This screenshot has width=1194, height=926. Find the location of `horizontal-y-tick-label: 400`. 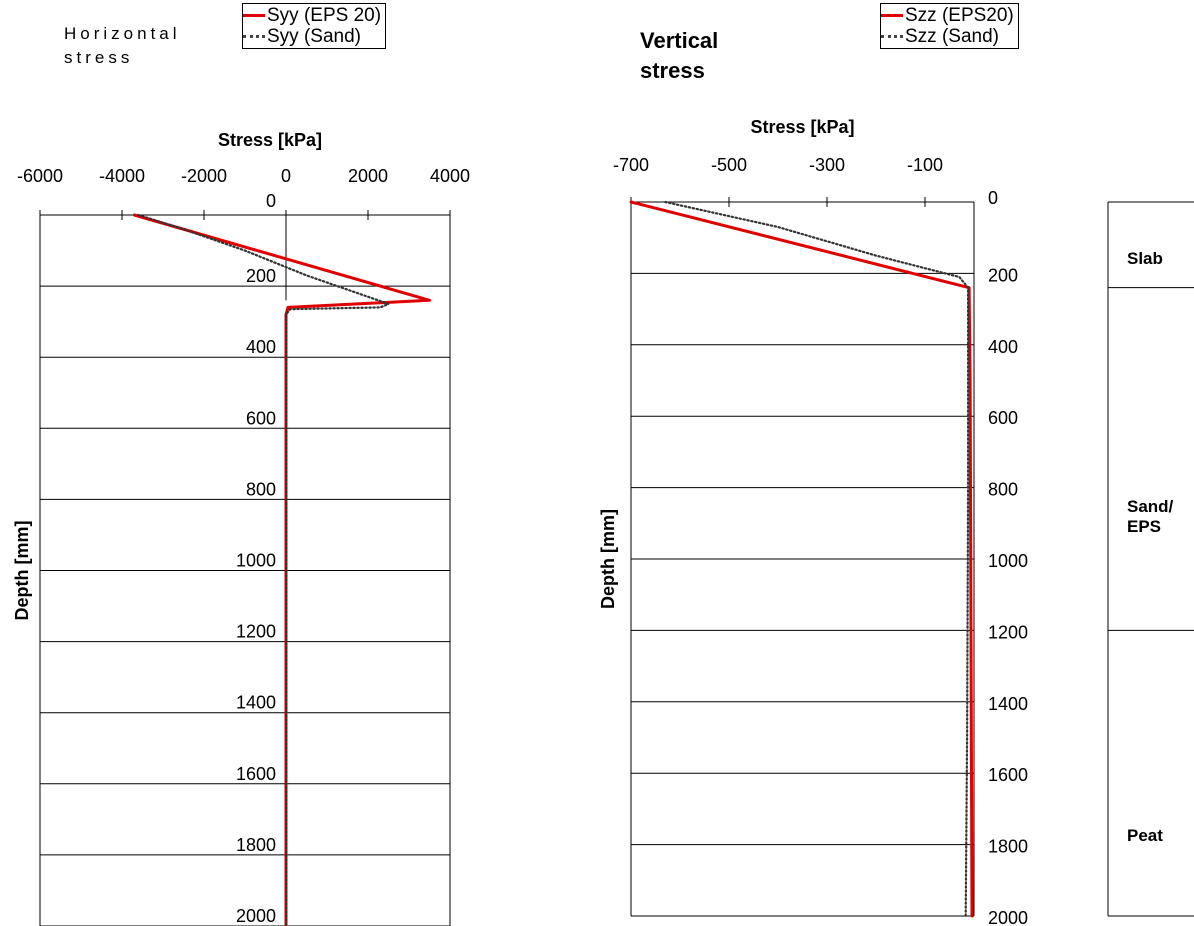

horizontal-y-tick-label: 400 is located at coordinates (261, 347).